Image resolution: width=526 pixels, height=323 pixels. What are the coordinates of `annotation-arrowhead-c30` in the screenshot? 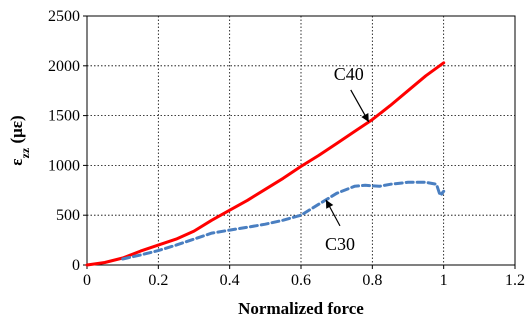 It's located at (329, 204).